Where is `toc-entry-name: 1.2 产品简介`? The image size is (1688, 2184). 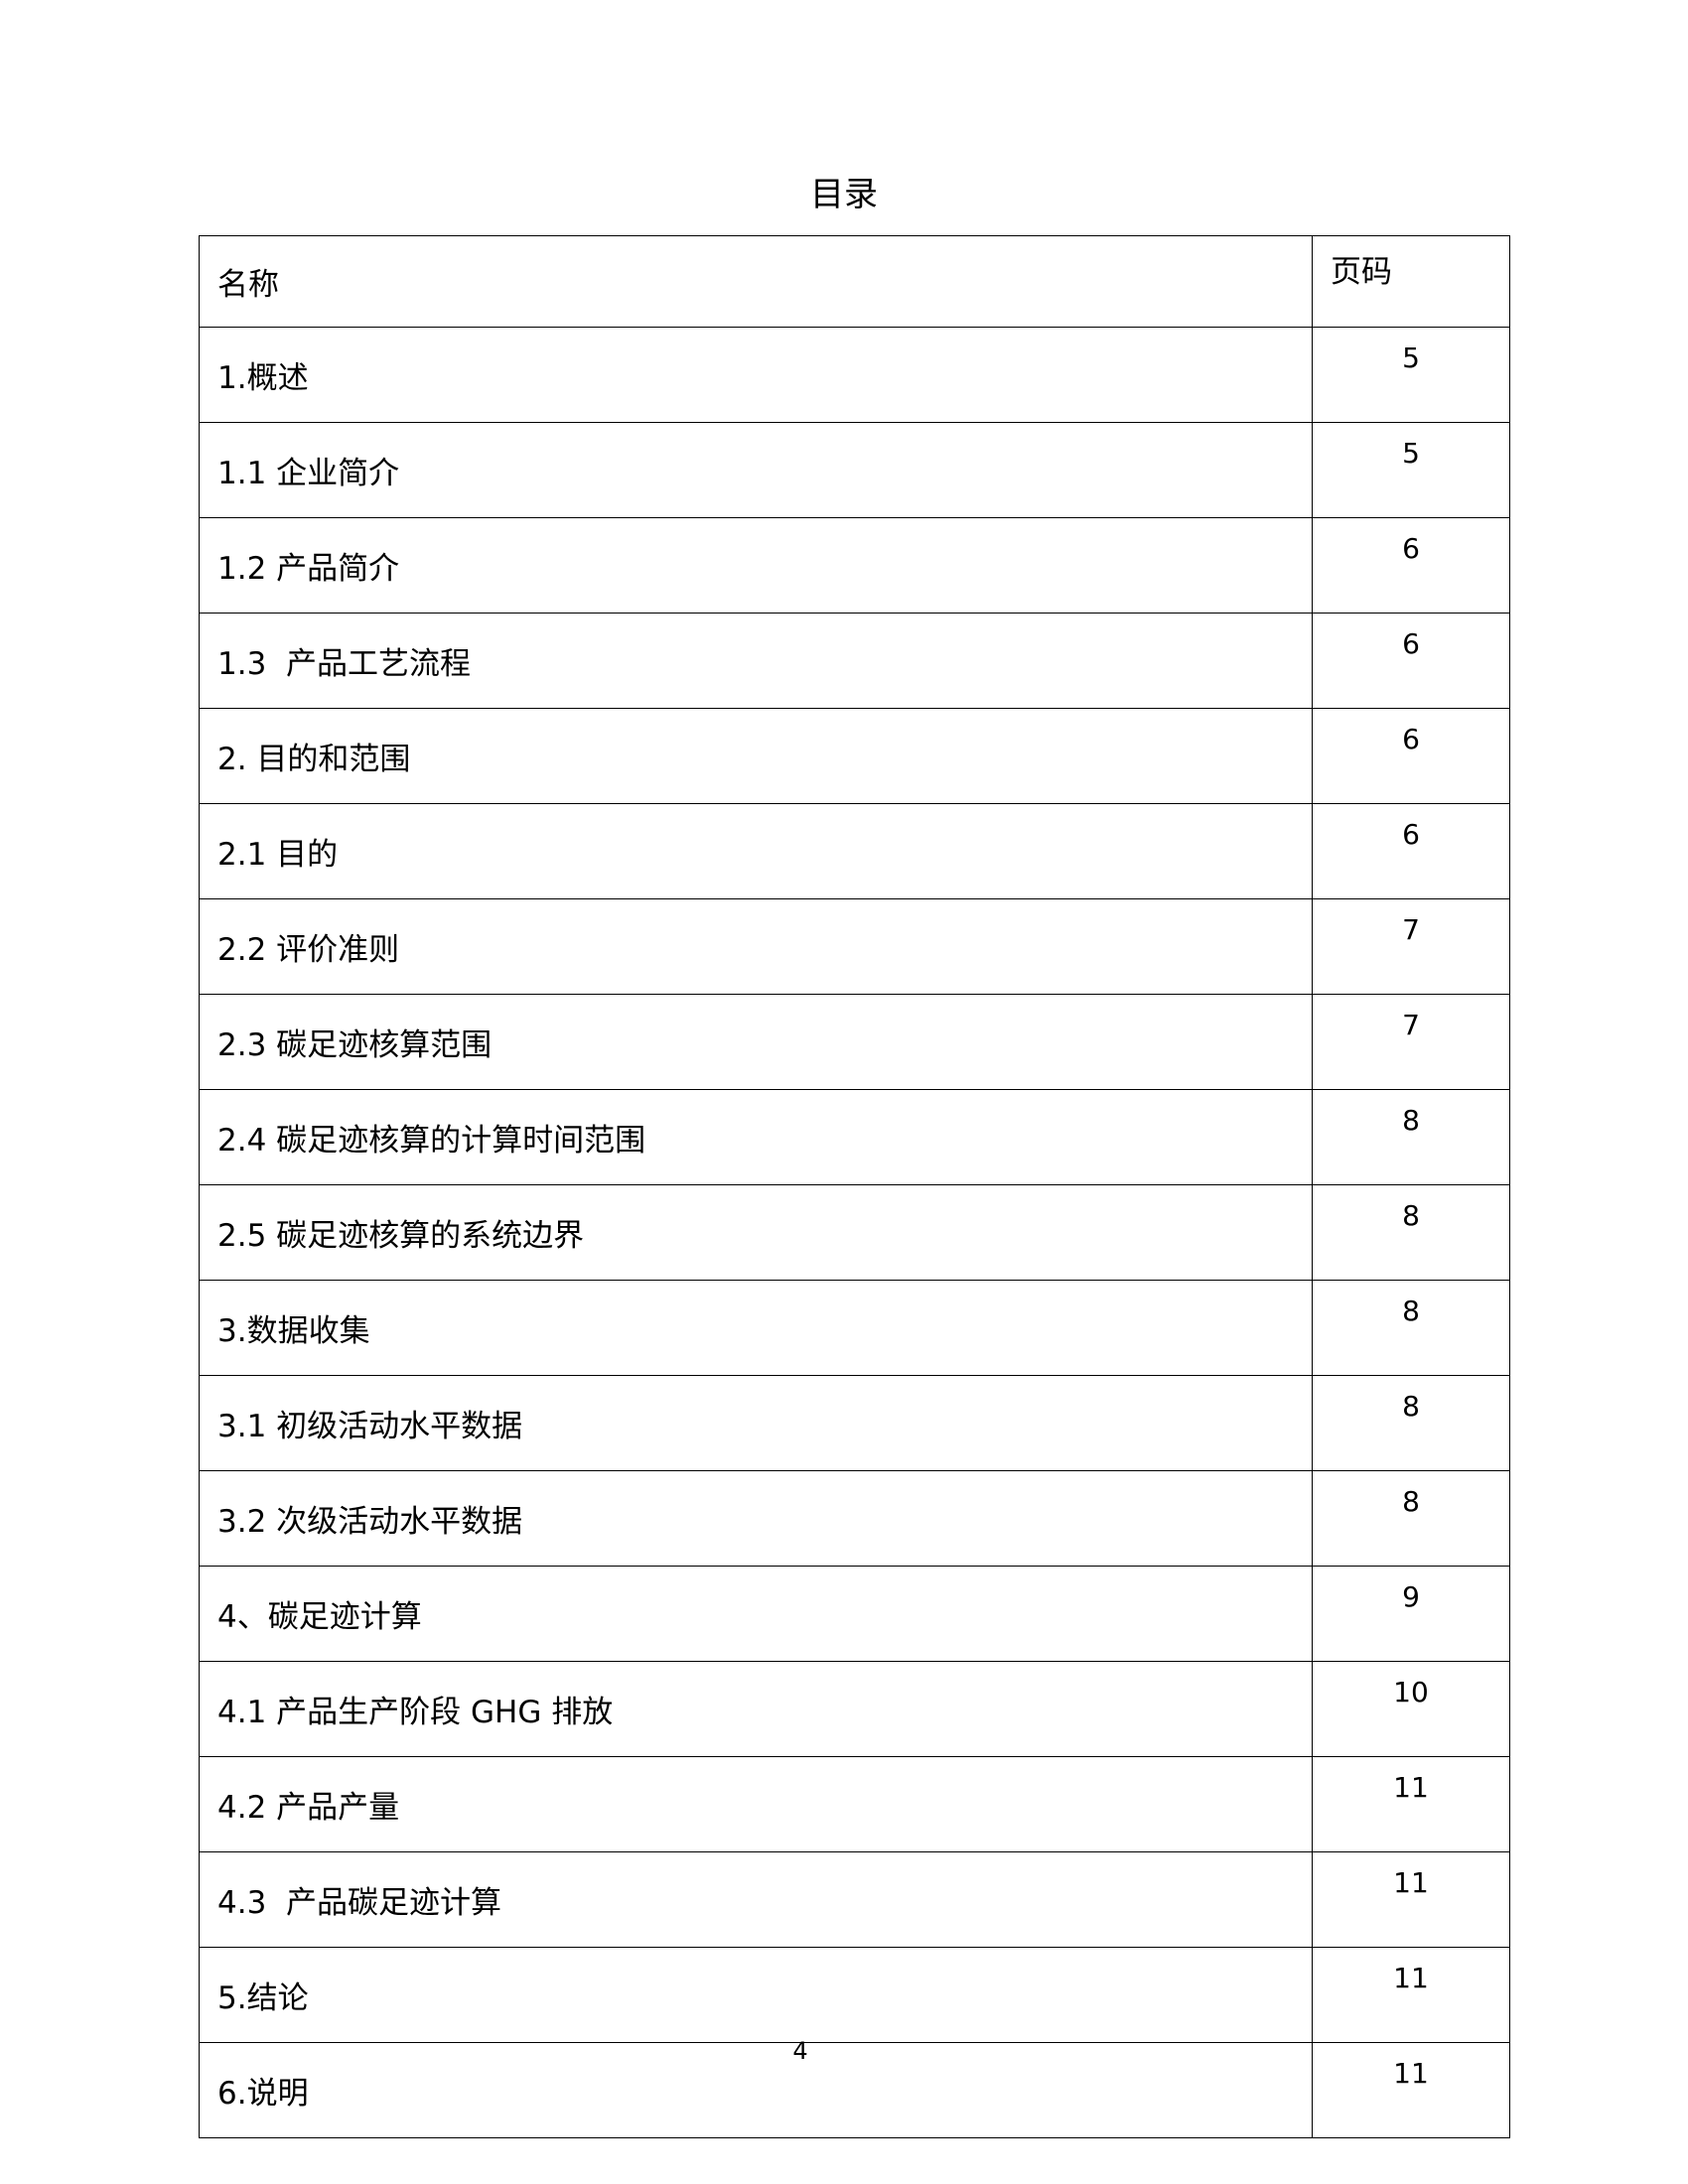
toc-entry-name: 1.2 产品简介 is located at coordinates (756, 565).